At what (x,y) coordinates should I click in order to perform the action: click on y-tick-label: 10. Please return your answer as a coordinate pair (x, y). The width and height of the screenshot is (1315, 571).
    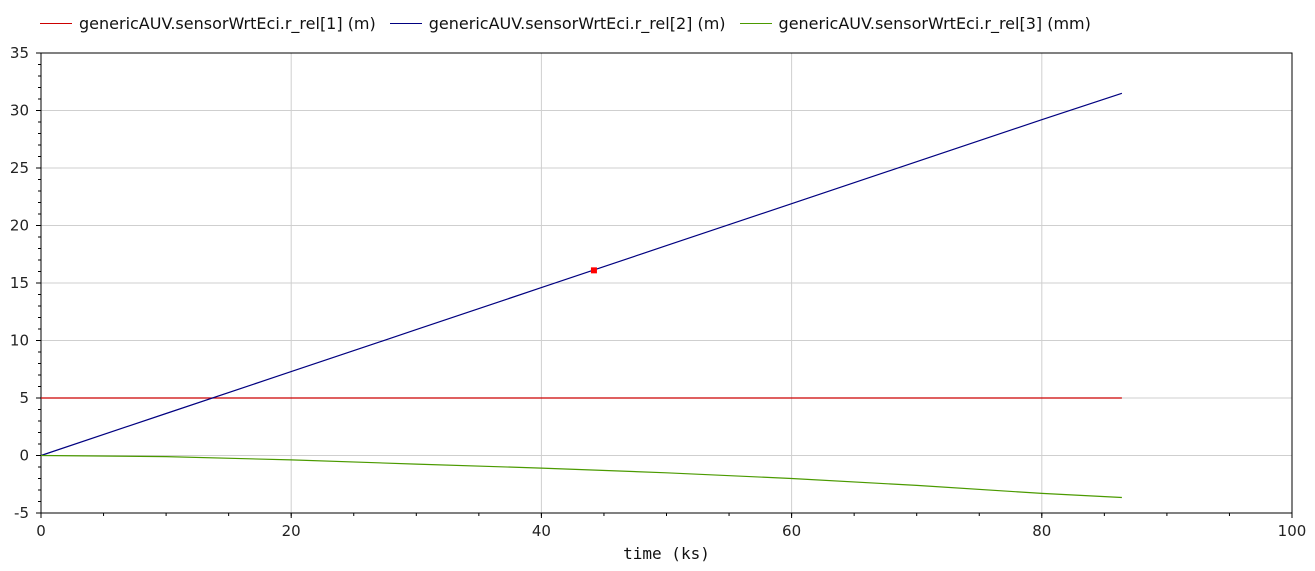
    Looking at the image, I should click on (19, 341).